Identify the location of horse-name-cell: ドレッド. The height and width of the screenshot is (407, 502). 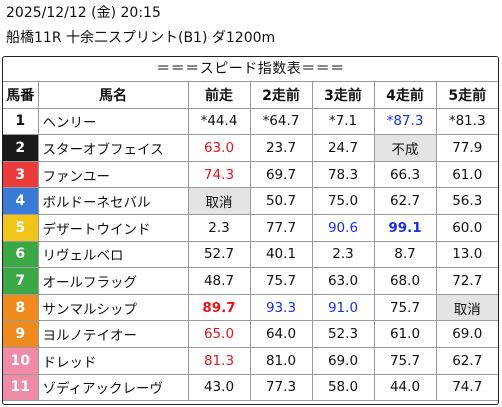
(113, 360).